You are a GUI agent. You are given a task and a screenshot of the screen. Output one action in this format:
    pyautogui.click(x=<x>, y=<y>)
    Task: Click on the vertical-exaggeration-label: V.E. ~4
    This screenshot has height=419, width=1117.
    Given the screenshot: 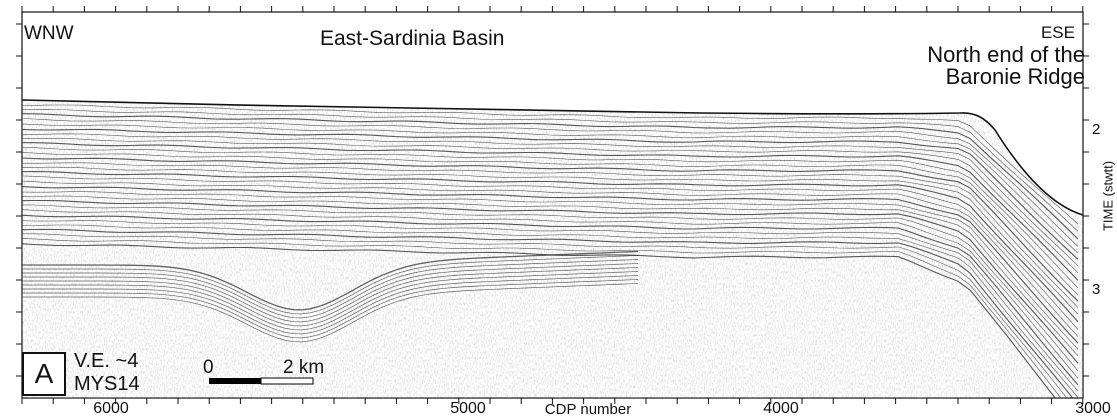 What is the action you would take?
    pyautogui.click(x=106, y=361)
    